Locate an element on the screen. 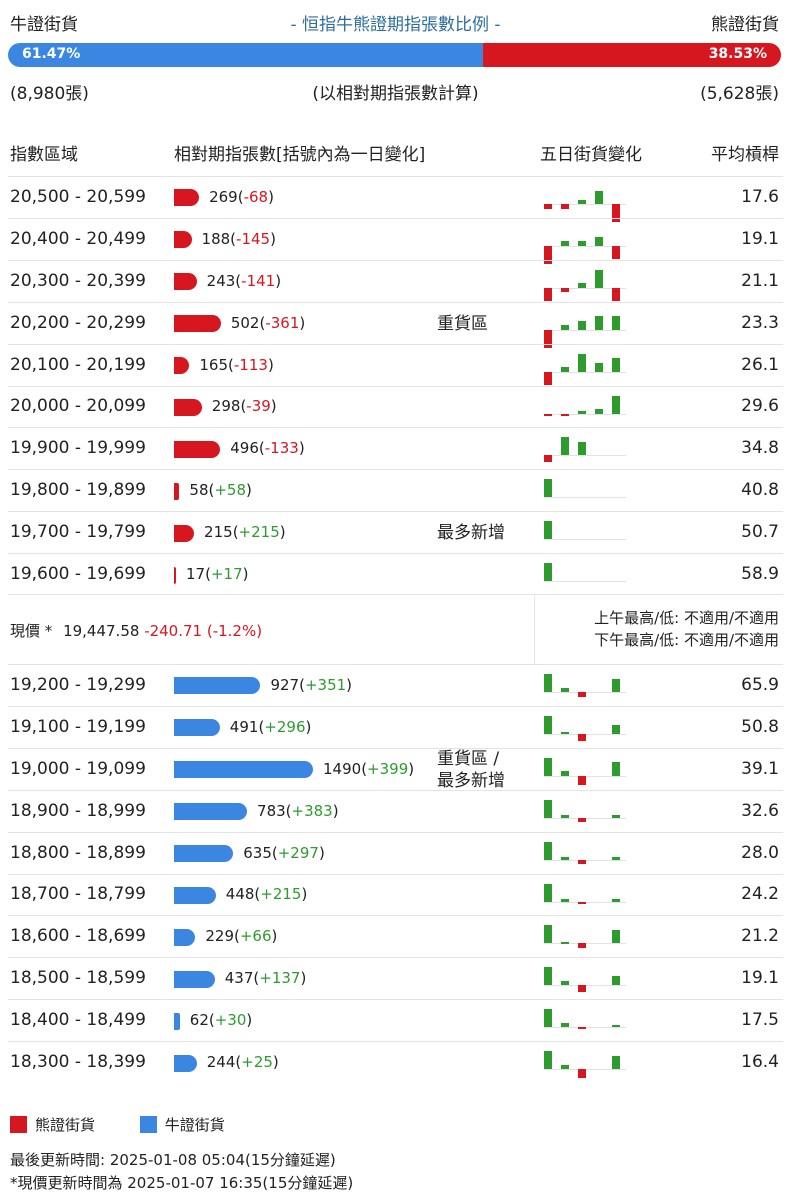 Image resolution: width=791 pixels, height=1199 pixels. current-price: 現價 * 19,447.58 -240.71 (-1.2%) is located at coordinates (136, 630).